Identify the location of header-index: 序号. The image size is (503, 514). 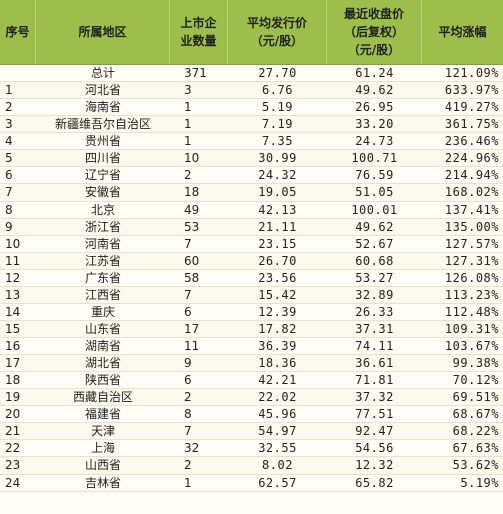
(18, 32).